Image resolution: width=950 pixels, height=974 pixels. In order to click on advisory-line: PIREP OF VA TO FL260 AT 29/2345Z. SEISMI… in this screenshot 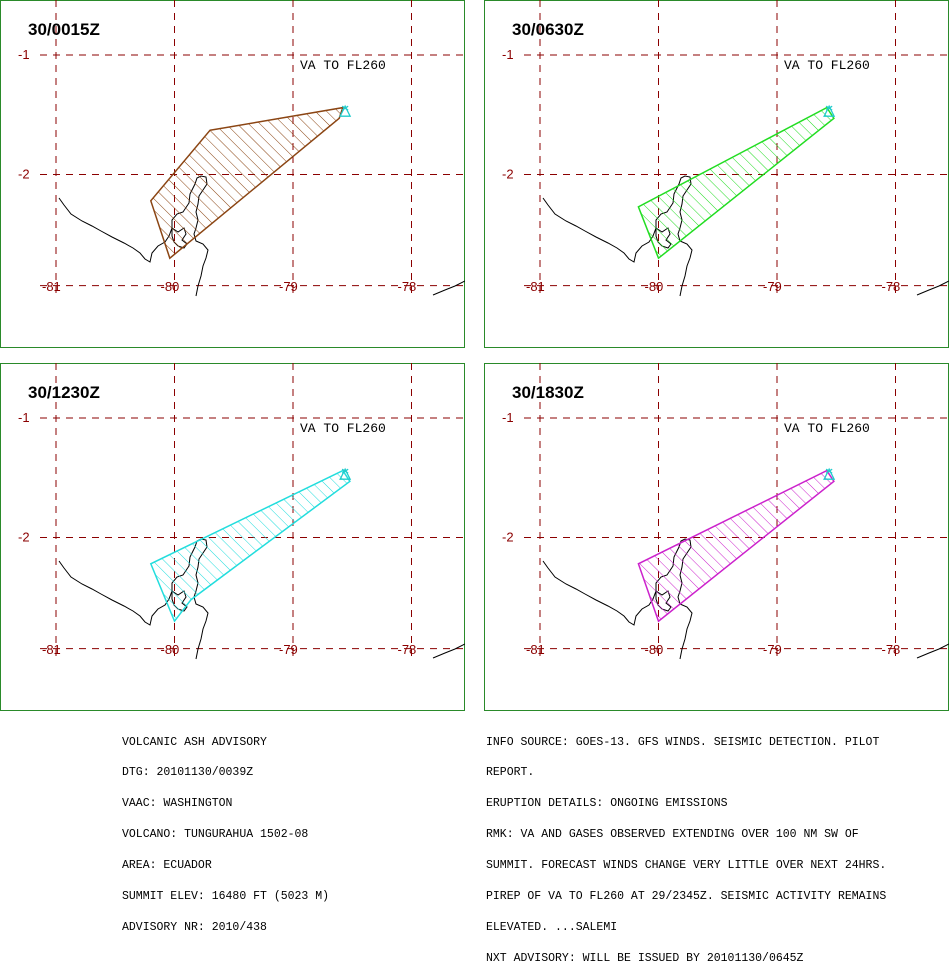, I will do `click(686, 897)`.